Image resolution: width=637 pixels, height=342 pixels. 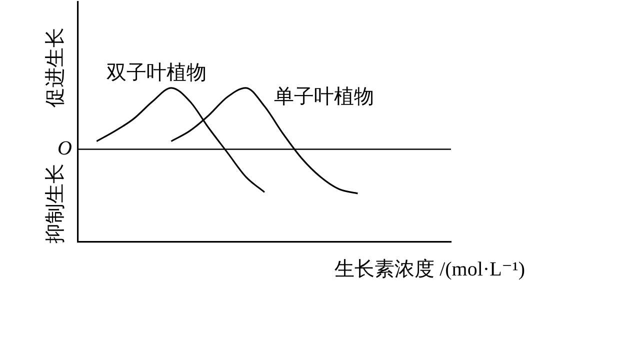 What do you see at coordinates (324, 97) in the screenshot?
I see `series-label: 单子叶植物` at bounding box center [324, 97].